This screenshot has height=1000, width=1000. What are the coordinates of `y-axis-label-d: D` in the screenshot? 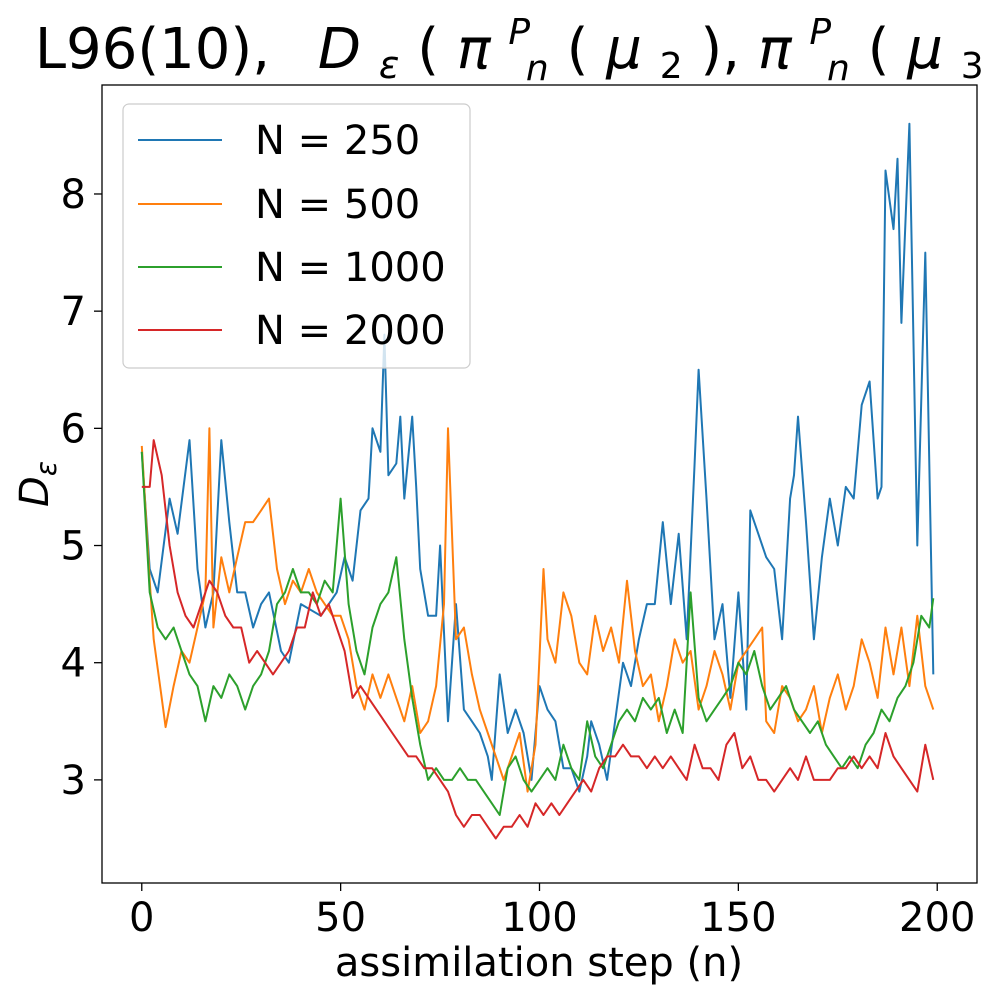 It's located at (35, 491).